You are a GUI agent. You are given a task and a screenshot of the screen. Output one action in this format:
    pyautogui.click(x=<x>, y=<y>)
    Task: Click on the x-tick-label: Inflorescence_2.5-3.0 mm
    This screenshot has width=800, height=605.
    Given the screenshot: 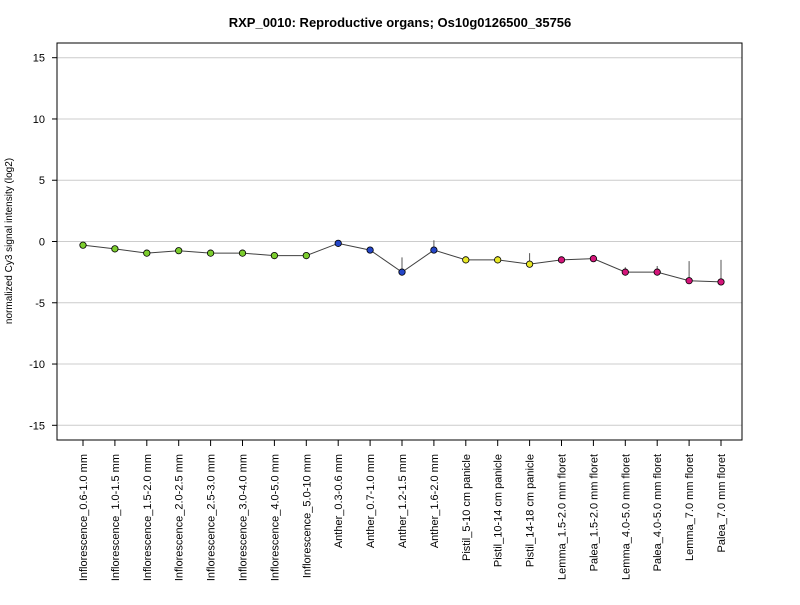 What is the action you would take?
    pyautogui.click(x=212, y=517)
    